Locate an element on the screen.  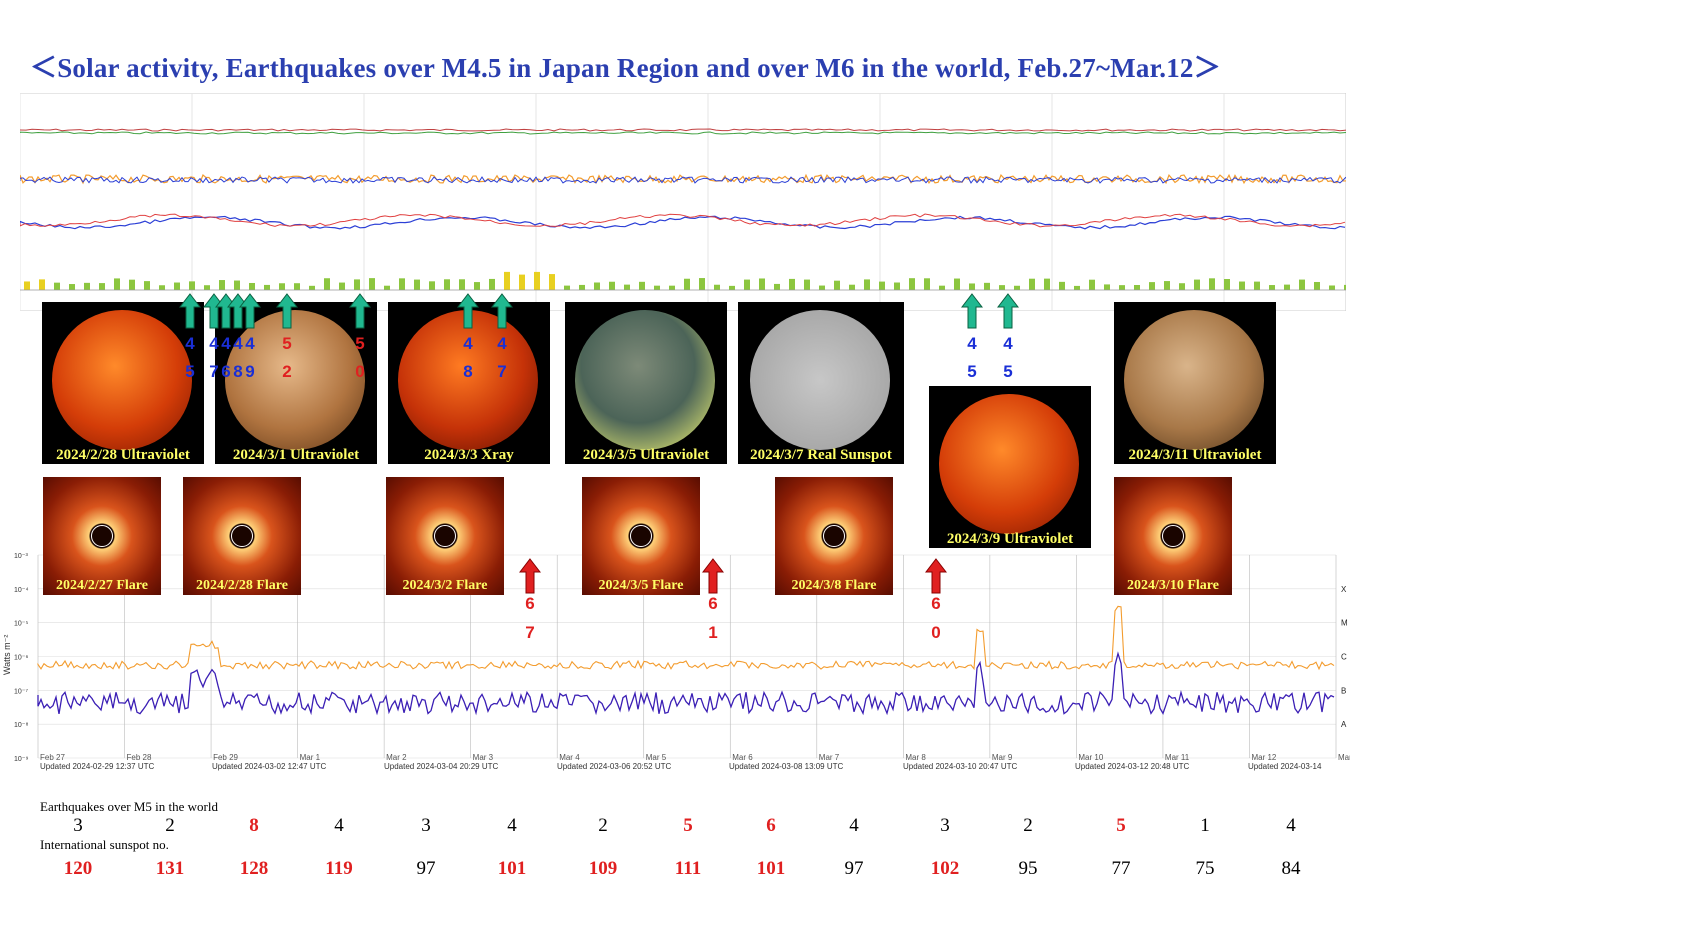
quake-magnitude-digit: 2 is located at coordinates (287, 371).